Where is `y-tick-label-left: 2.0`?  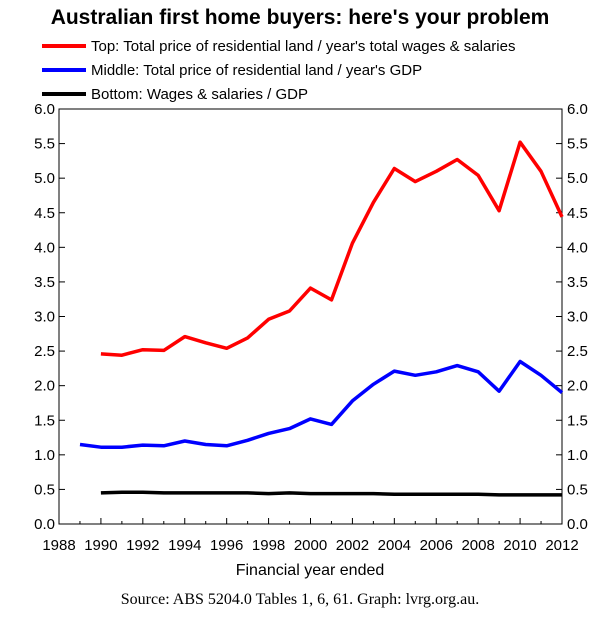
y-tick-label-left: 2.0 is located at coordinates (44, 386).